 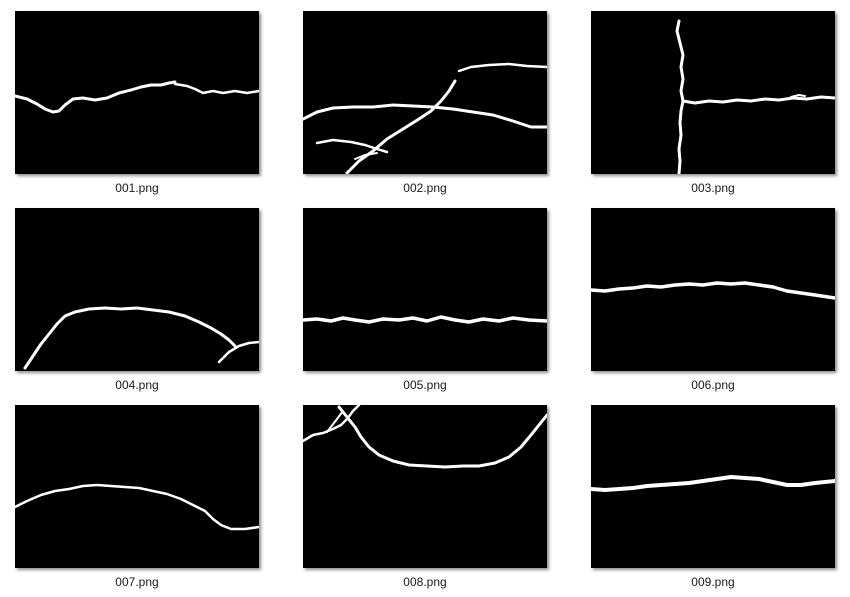 I want to click on file-tile-005: 005.png, so click(x=428, y=304).